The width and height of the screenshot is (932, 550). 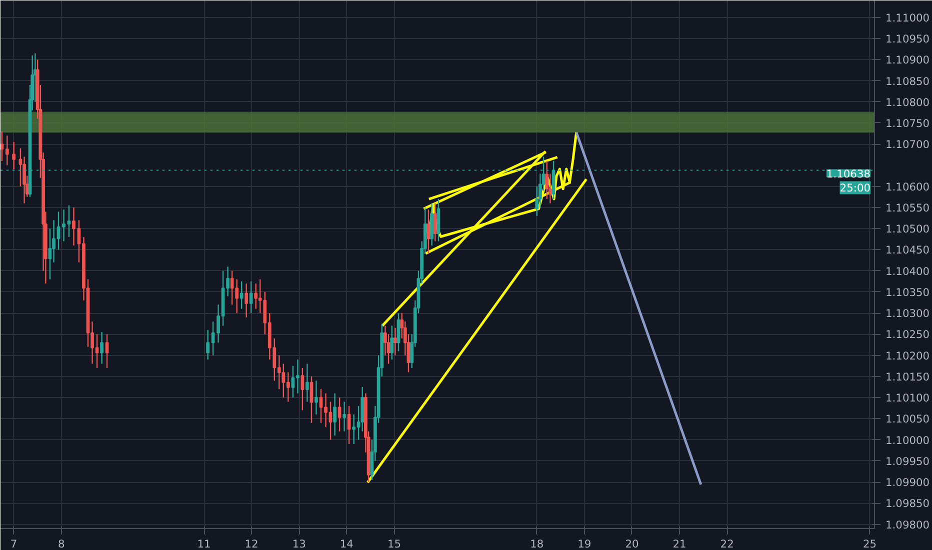 What do you see at coordinates (908, 503) in the screenshot?
I see `y-tick-label: 1.09850` at bounding box center [908, 503].